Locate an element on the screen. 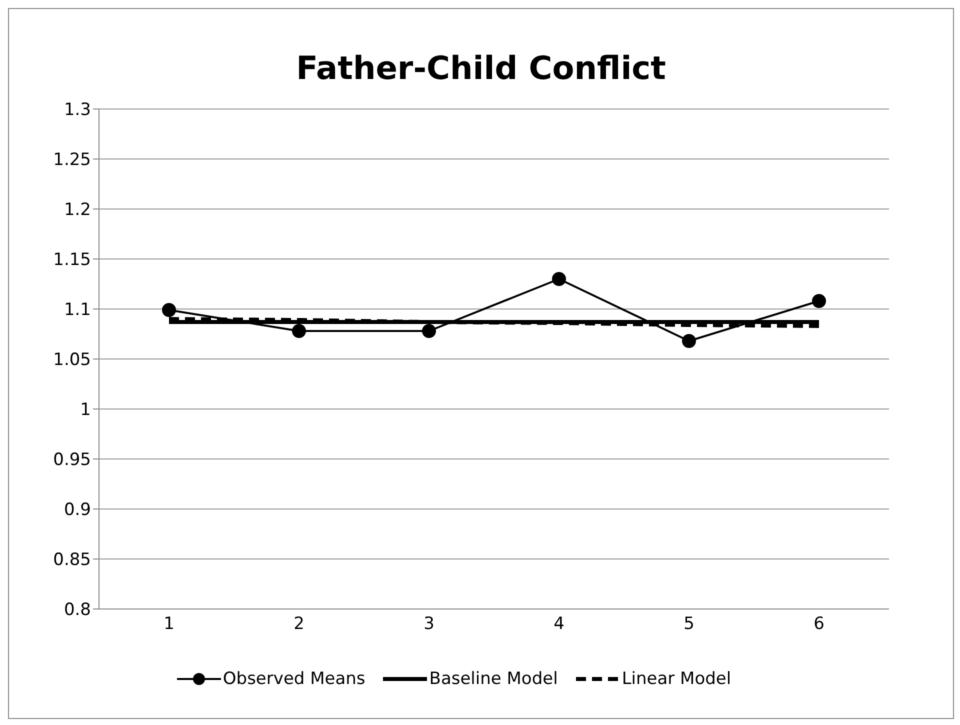 This screenshot has height=725, width=960. y-tick-label: 1.1 is located at coordinates (77, 310).